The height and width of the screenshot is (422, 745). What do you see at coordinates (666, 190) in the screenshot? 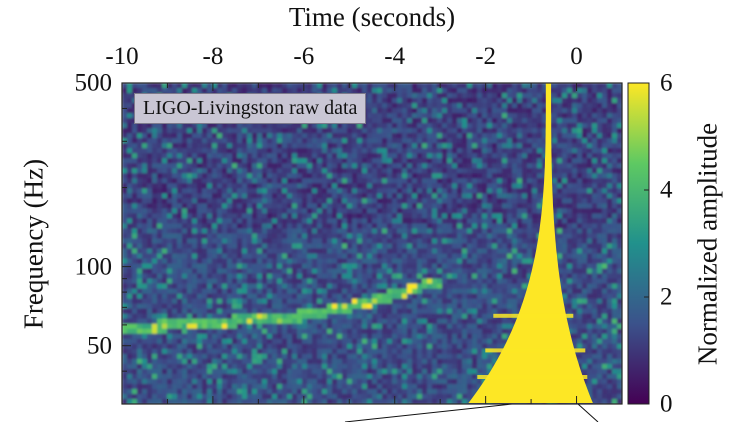
I see `colorbar-tick-label: 4` at bounding box center [666, 190].